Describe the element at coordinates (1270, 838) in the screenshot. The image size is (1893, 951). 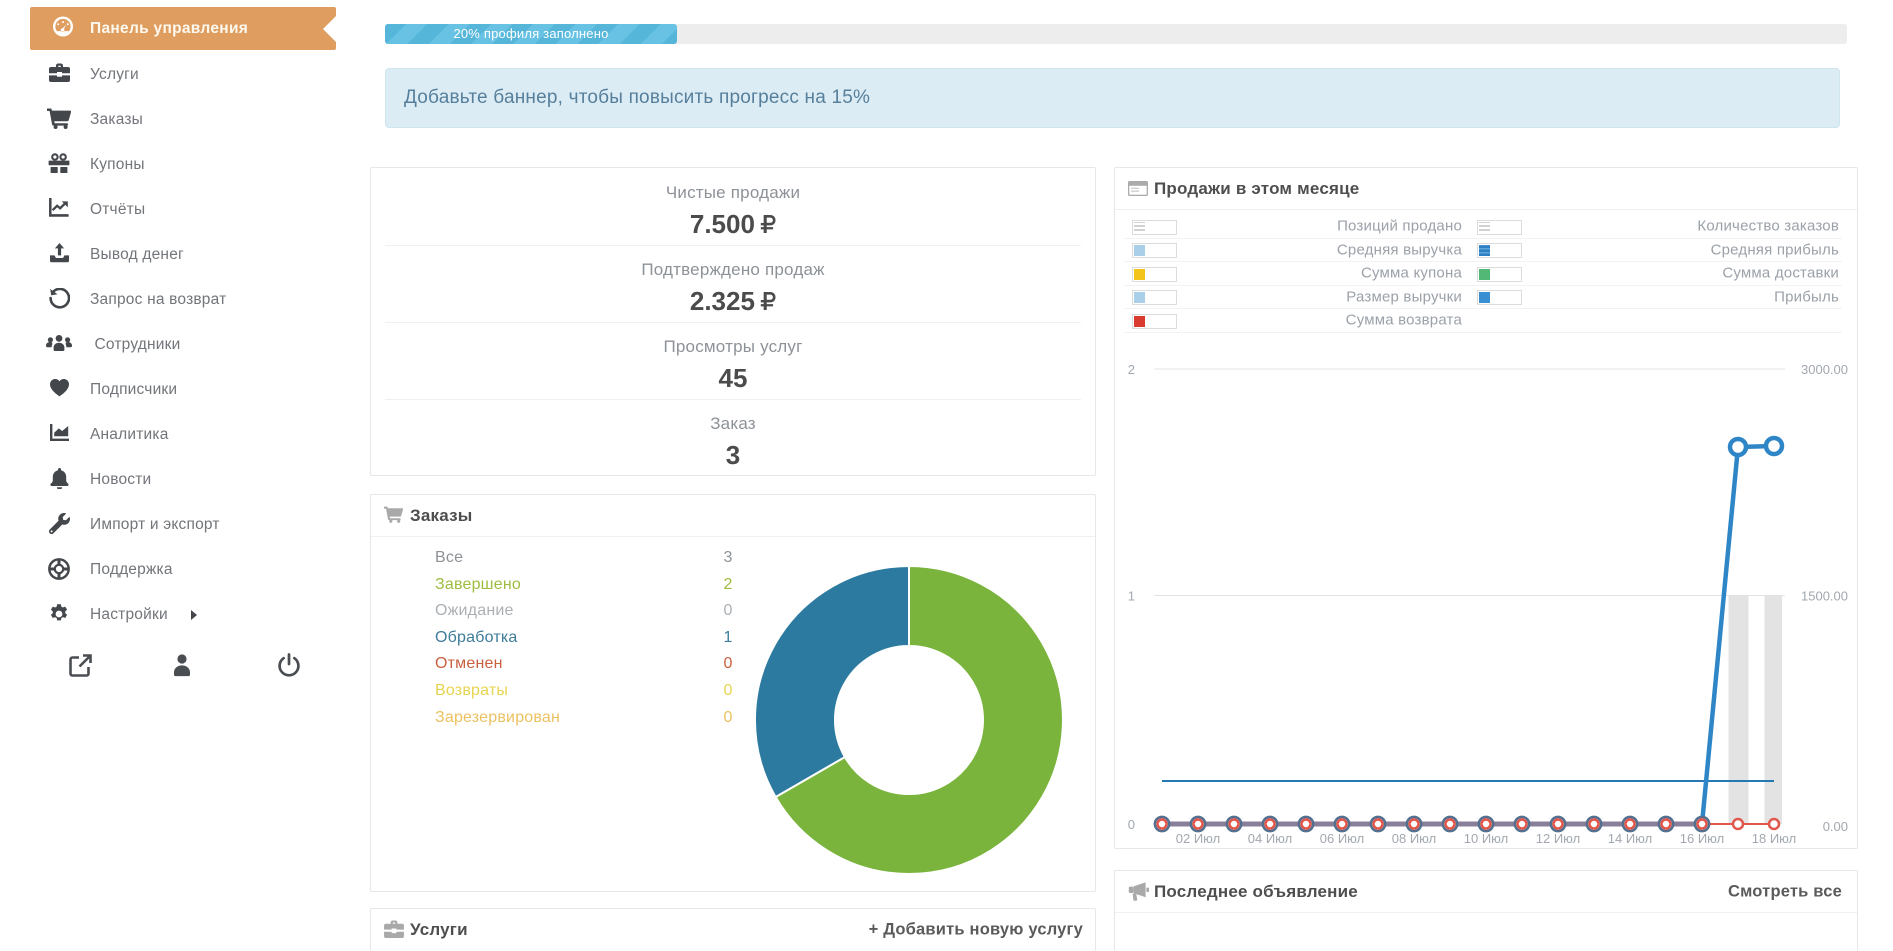
I see `svg-text: 04 Июл` at that location.